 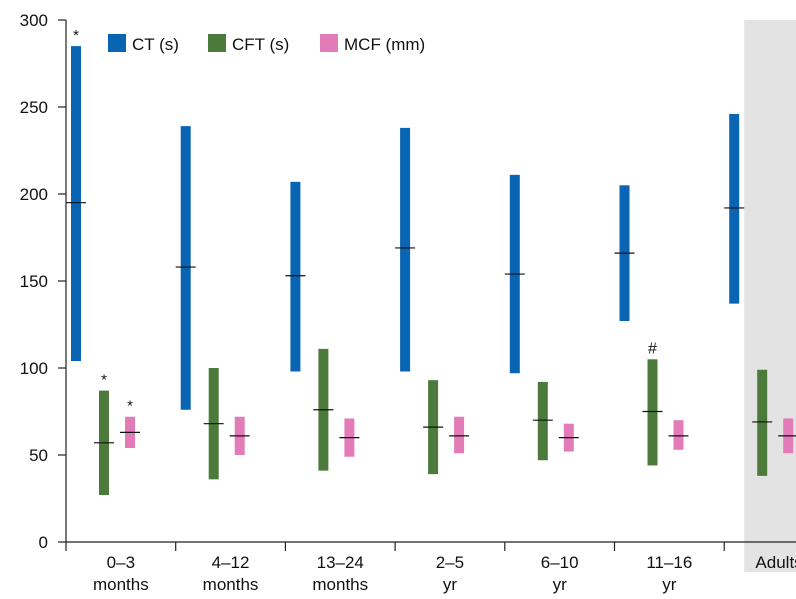 What do you see at coordinates (669, 562) in the screenshot?
I see `x-category-label: 11–16` at bounding box center [669, 562].